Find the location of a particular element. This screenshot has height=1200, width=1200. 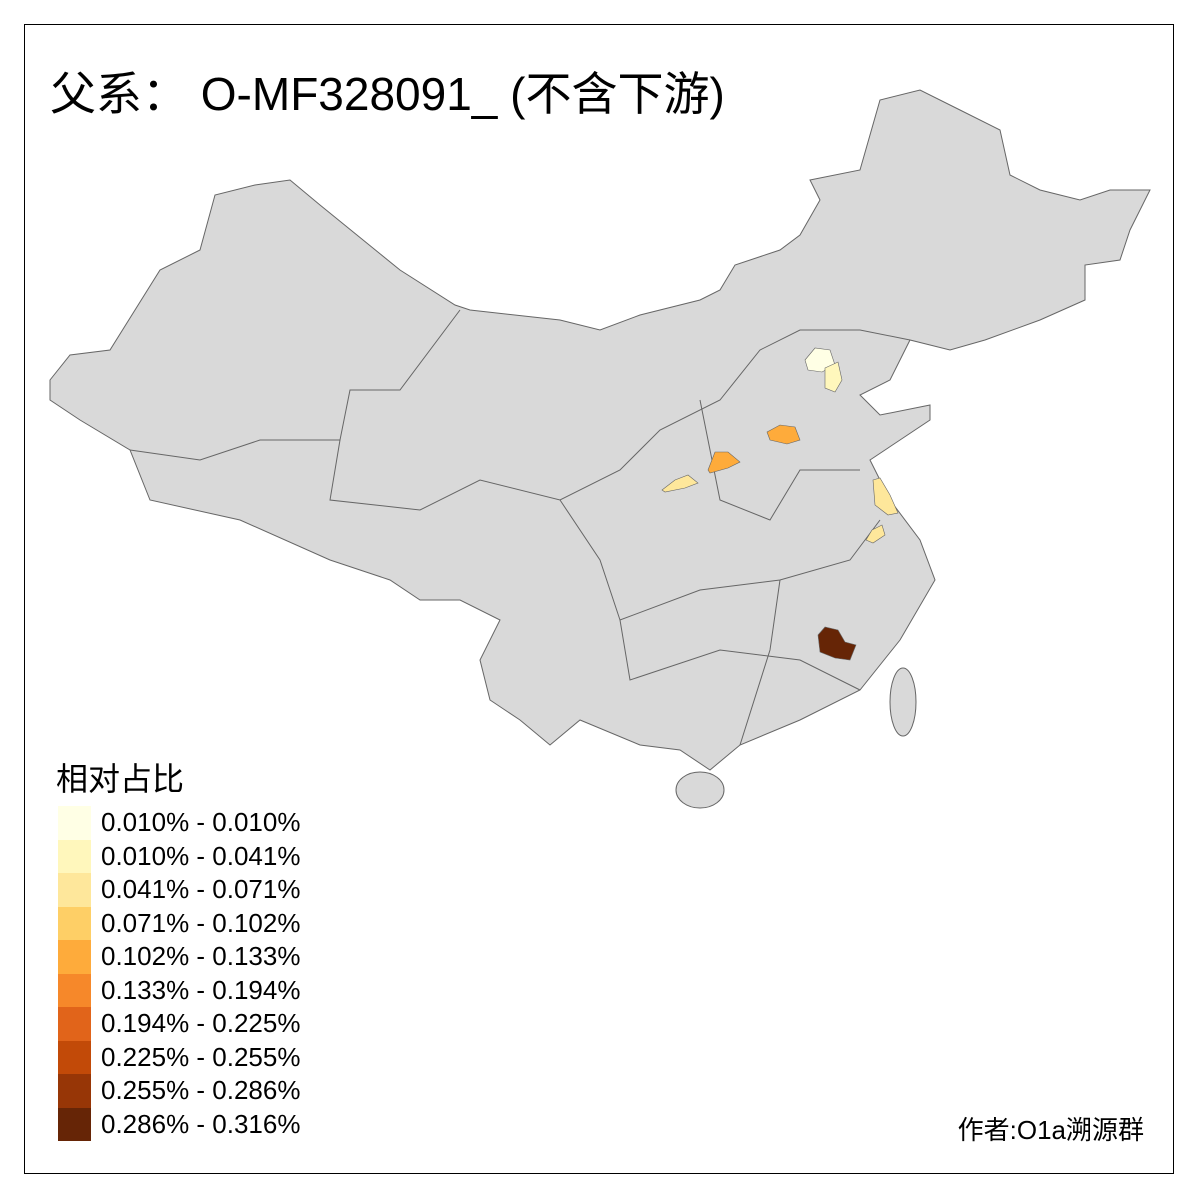

legend-item: 0.010% - 0.010% is located at coordinates (179, 823).